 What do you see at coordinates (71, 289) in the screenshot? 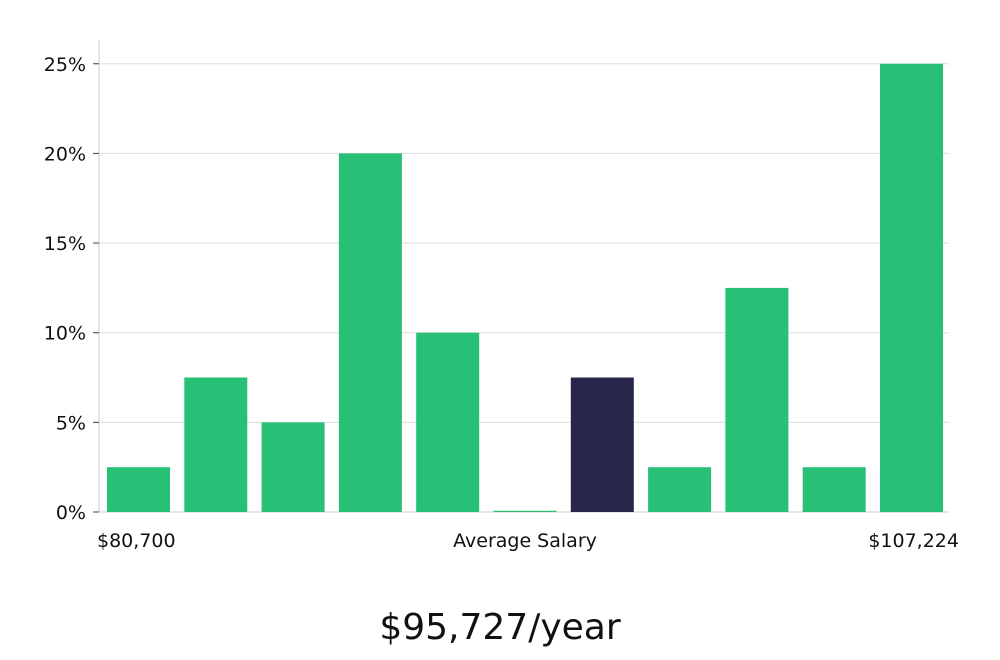
I see `y-axis-ticks: 0% 5% 10% 15% 20% 25%` at bounding box center [71, 289].